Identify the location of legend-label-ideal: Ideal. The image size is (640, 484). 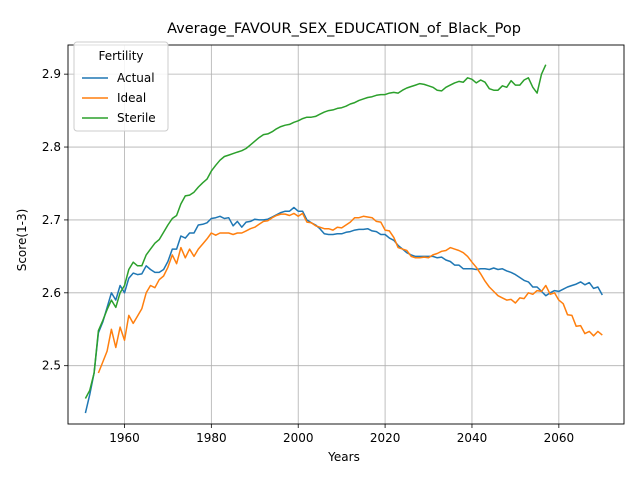
(131, 98).